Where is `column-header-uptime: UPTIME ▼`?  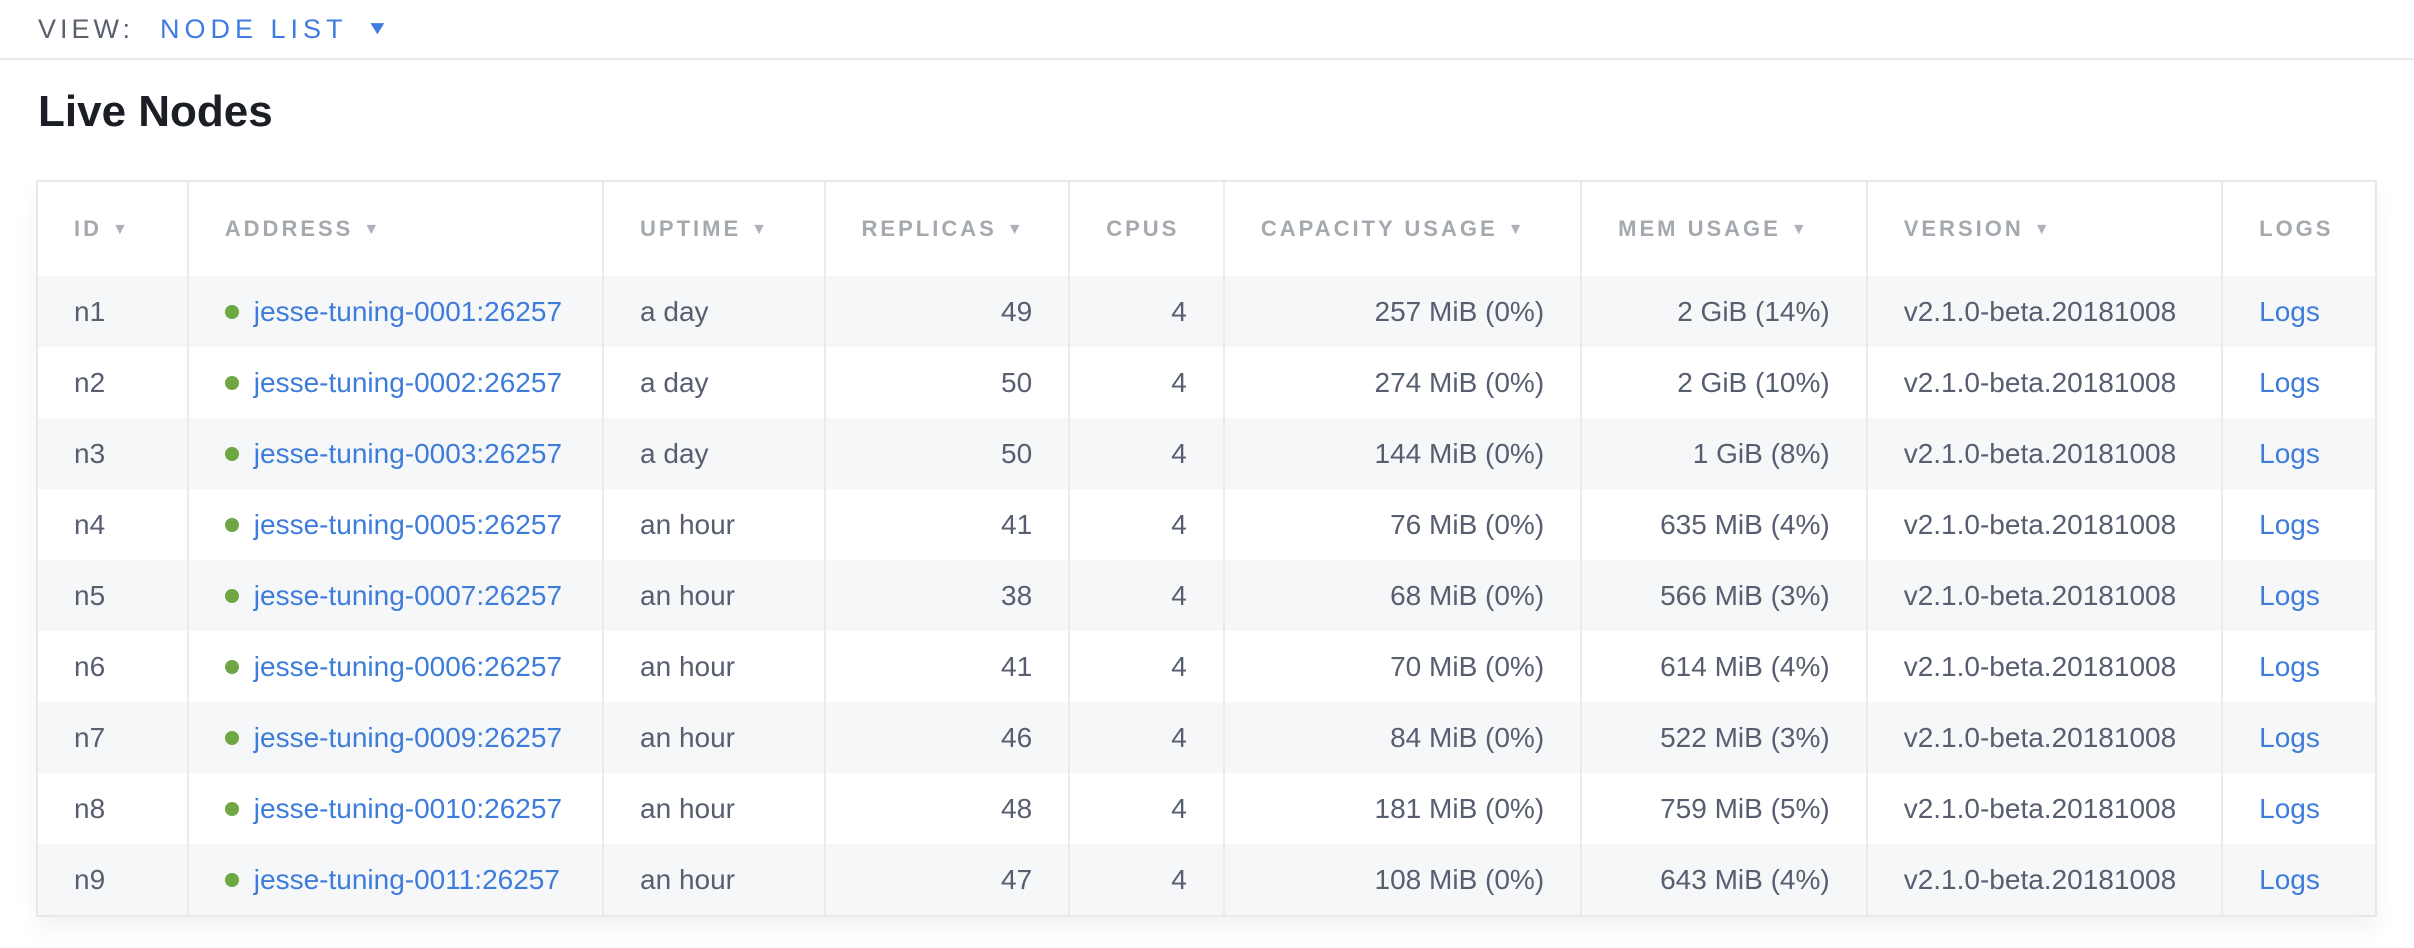 column-header-uptime: UPTIME ▼ is located at coordinates (713, 229).